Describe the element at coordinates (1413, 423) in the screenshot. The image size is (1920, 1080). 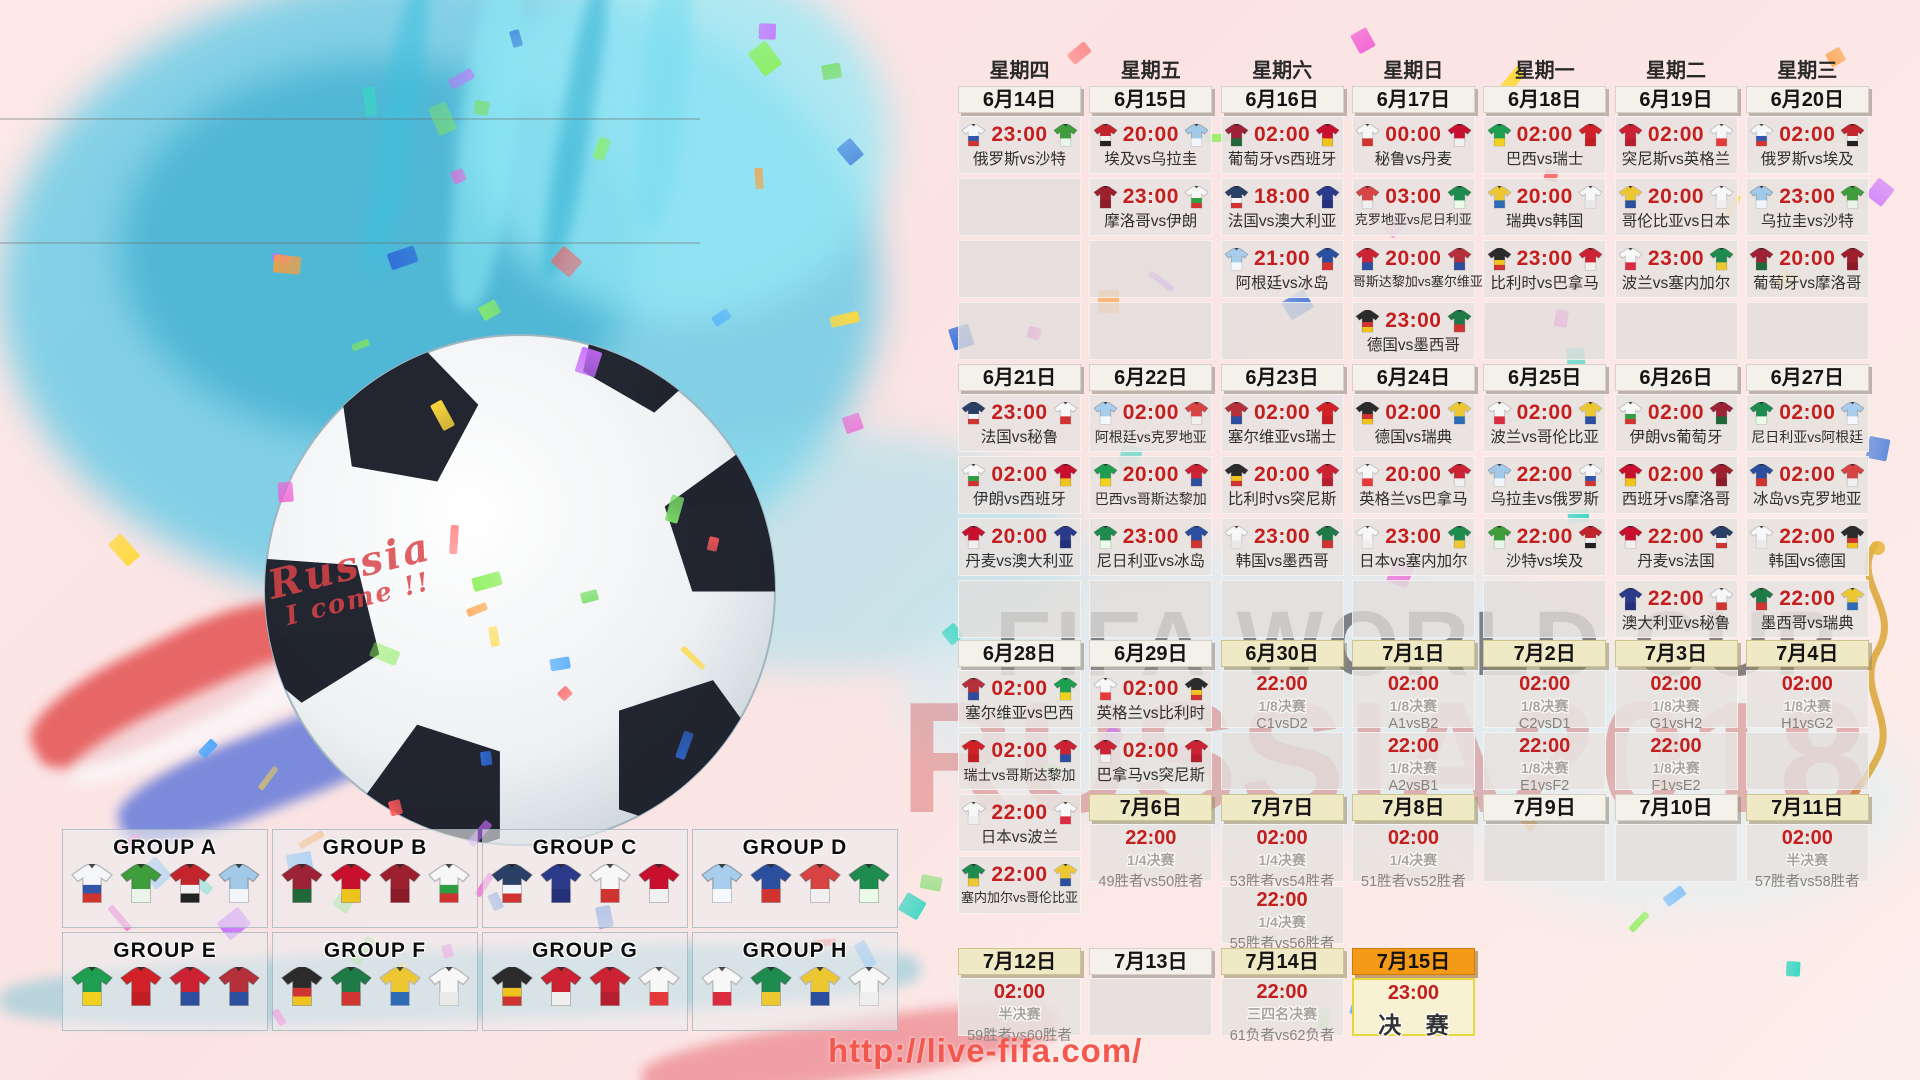
I see `match-cell: 02:00 德国vs瑞典` at that location.